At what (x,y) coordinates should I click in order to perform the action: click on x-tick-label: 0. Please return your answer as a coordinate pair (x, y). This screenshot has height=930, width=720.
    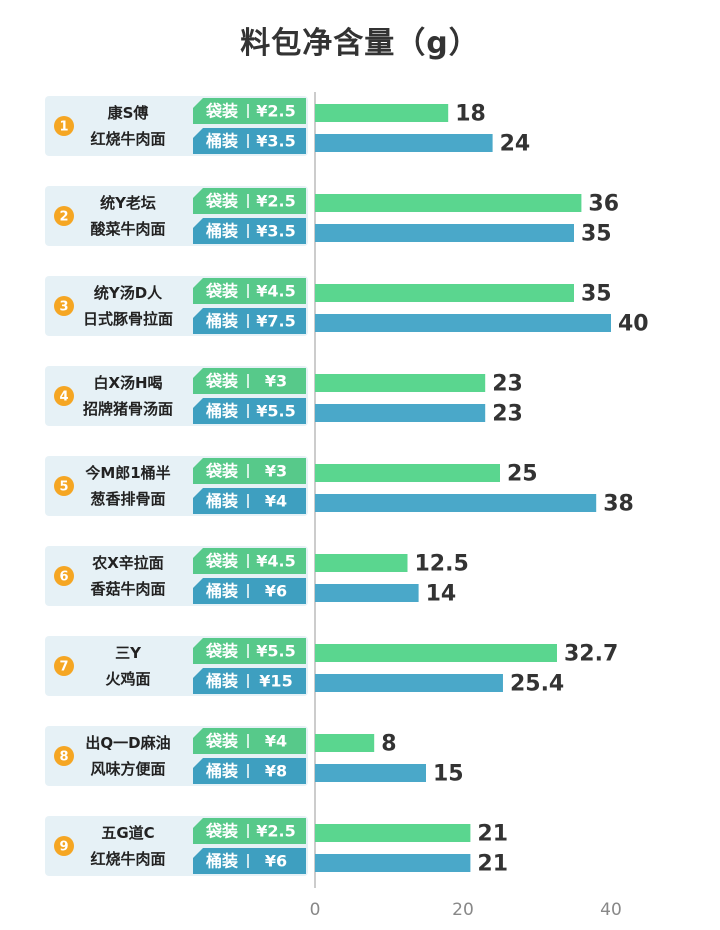
    Looking at the image, I should click on (315, 910).